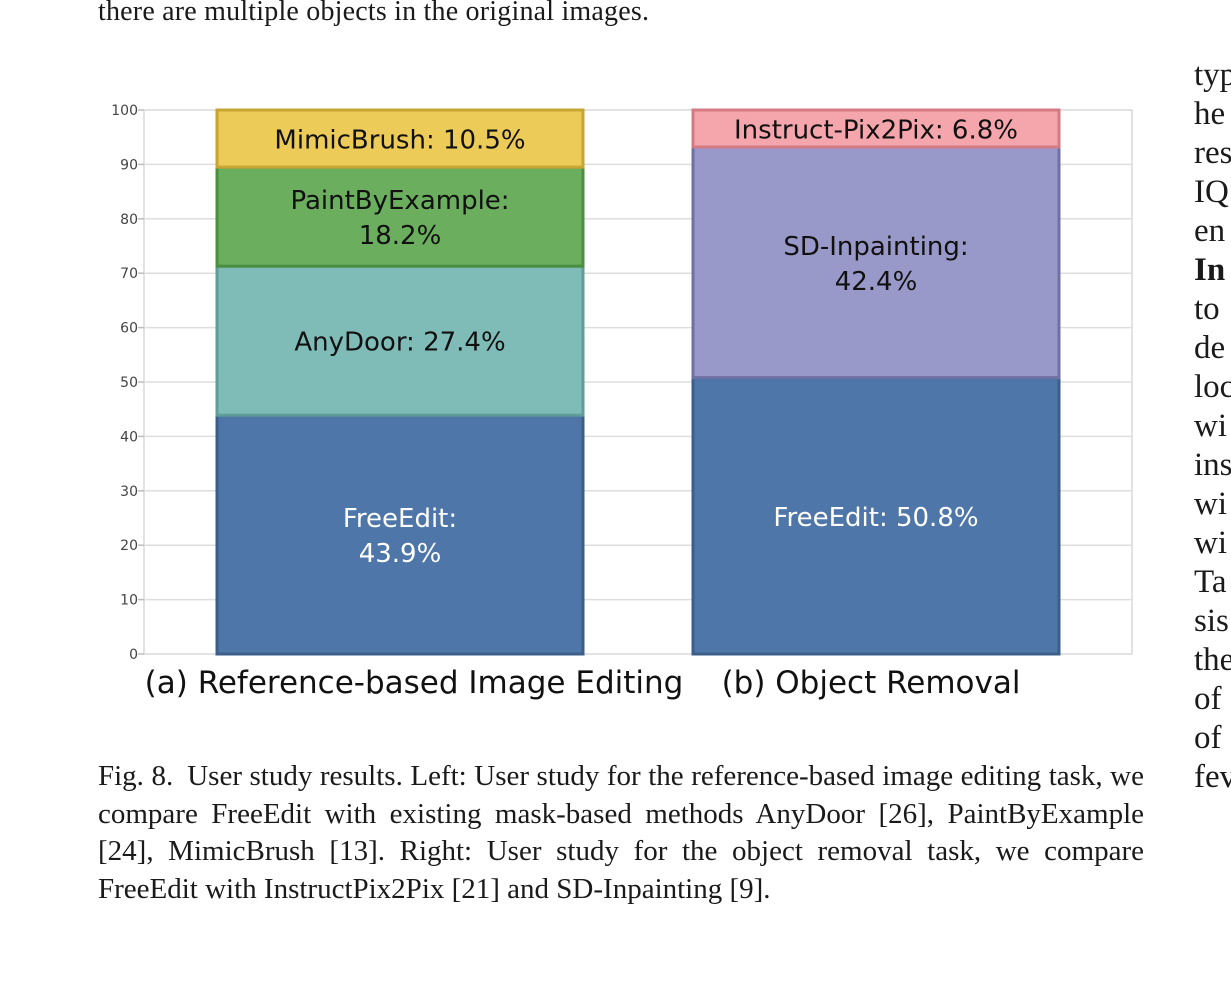  I want to click on right-column-line: the, so click(1212, 660).